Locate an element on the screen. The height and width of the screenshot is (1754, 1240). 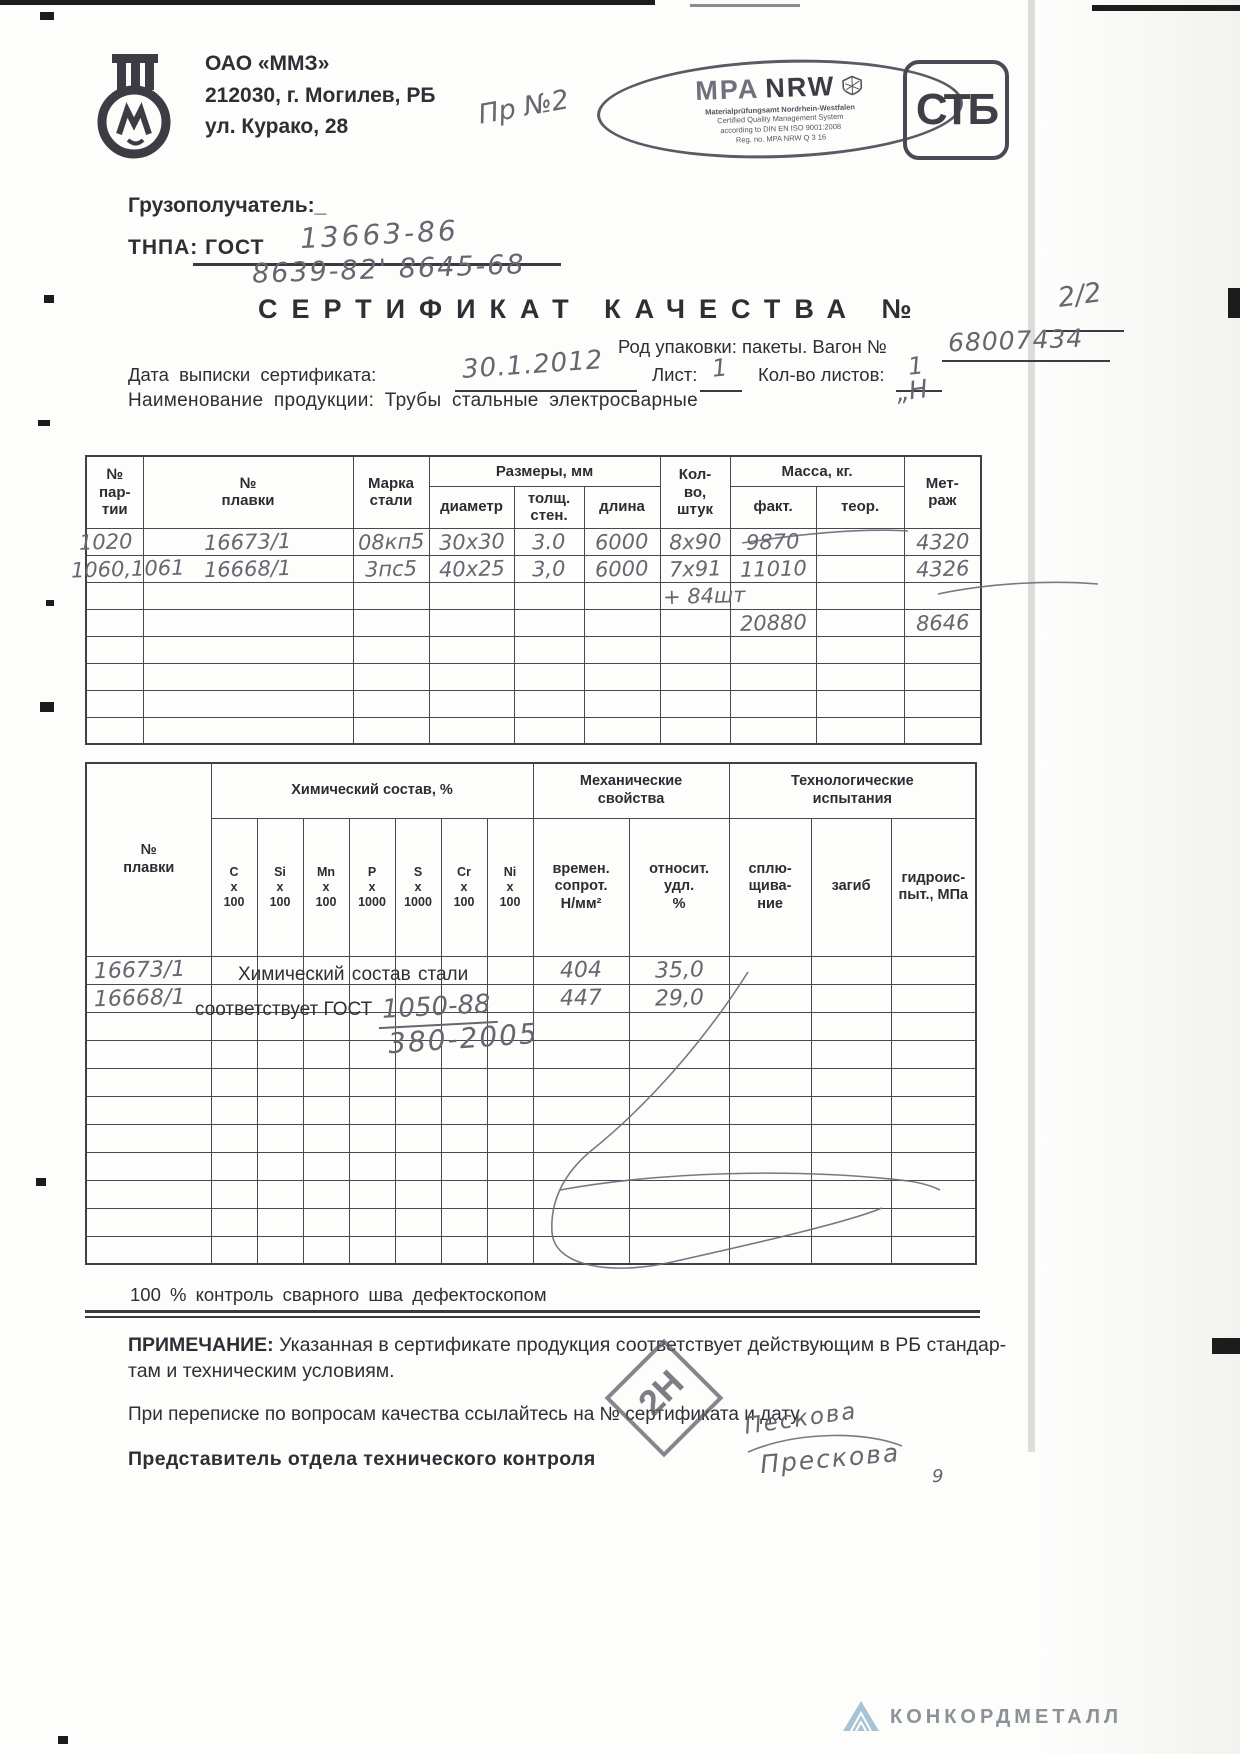
stb-logo-text: СТБ is located at coordinates (957, 109).